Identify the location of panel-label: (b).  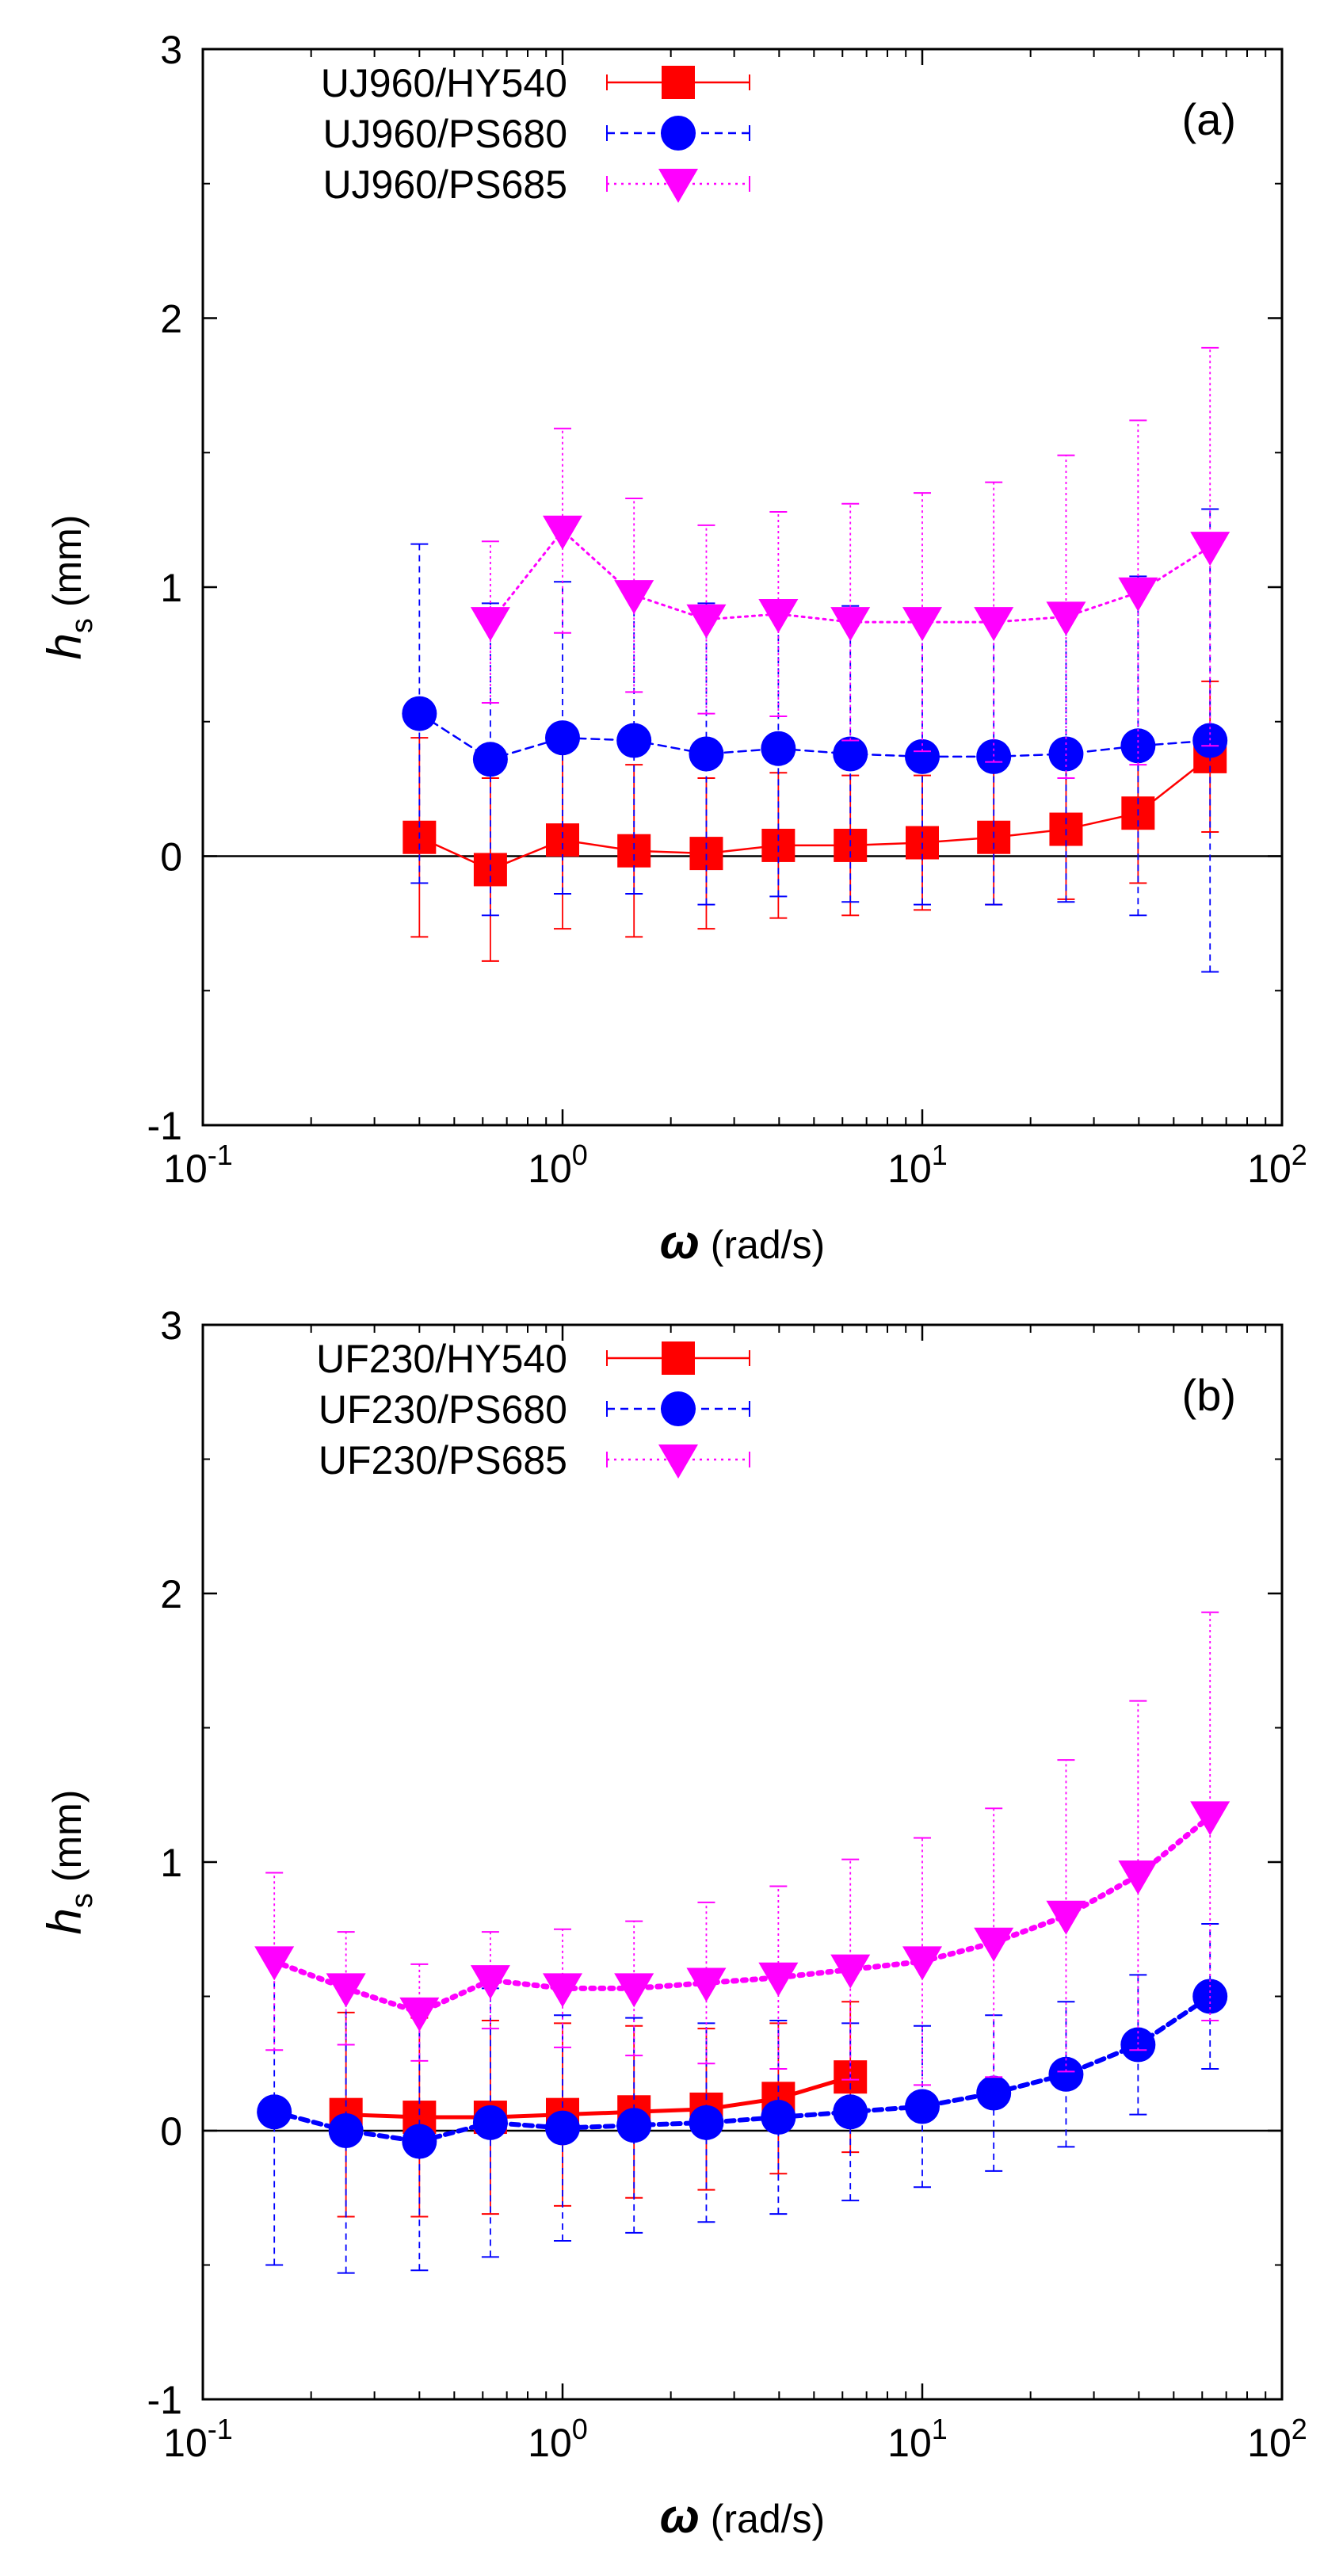
(1209, 1395).